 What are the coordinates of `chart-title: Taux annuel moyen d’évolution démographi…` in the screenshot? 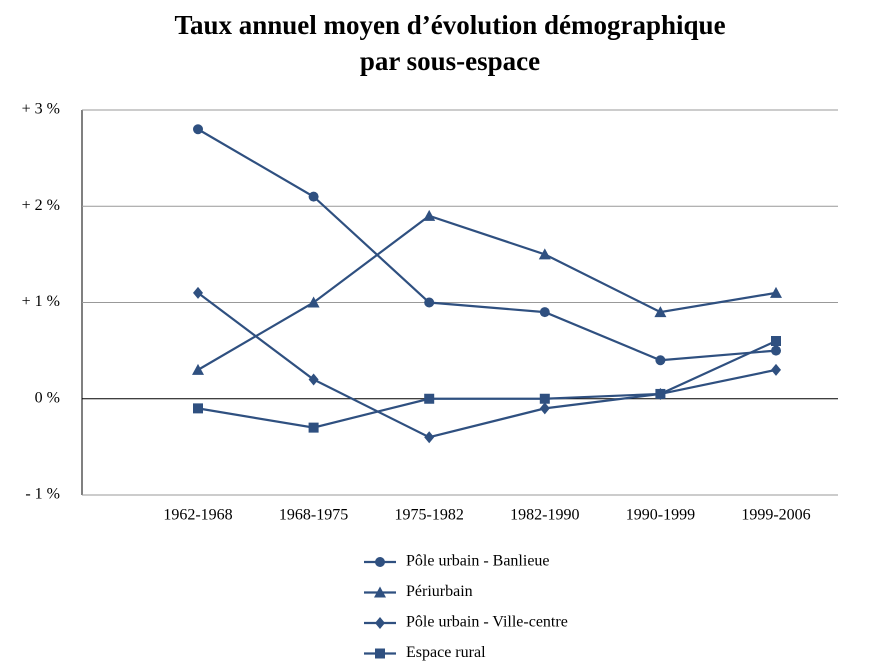 It's located at (449, 25).